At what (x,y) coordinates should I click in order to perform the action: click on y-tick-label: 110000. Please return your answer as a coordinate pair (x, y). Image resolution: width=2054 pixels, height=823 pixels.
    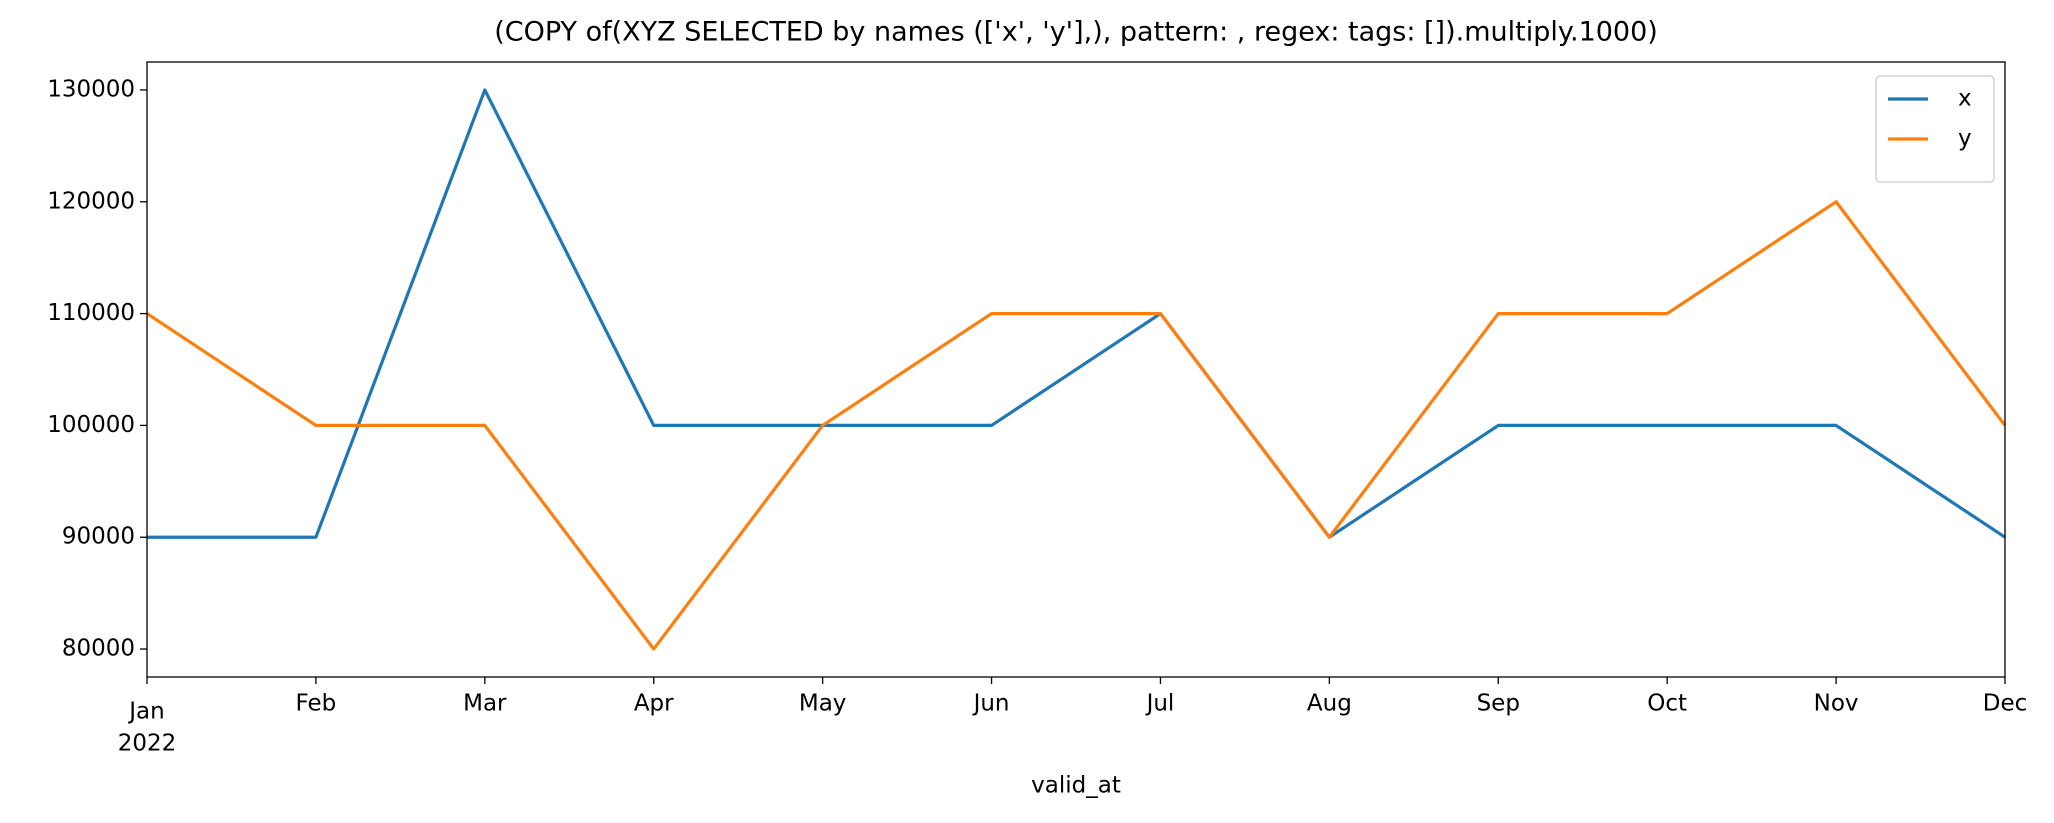
    Looking at the image, I should click on (91, 313).